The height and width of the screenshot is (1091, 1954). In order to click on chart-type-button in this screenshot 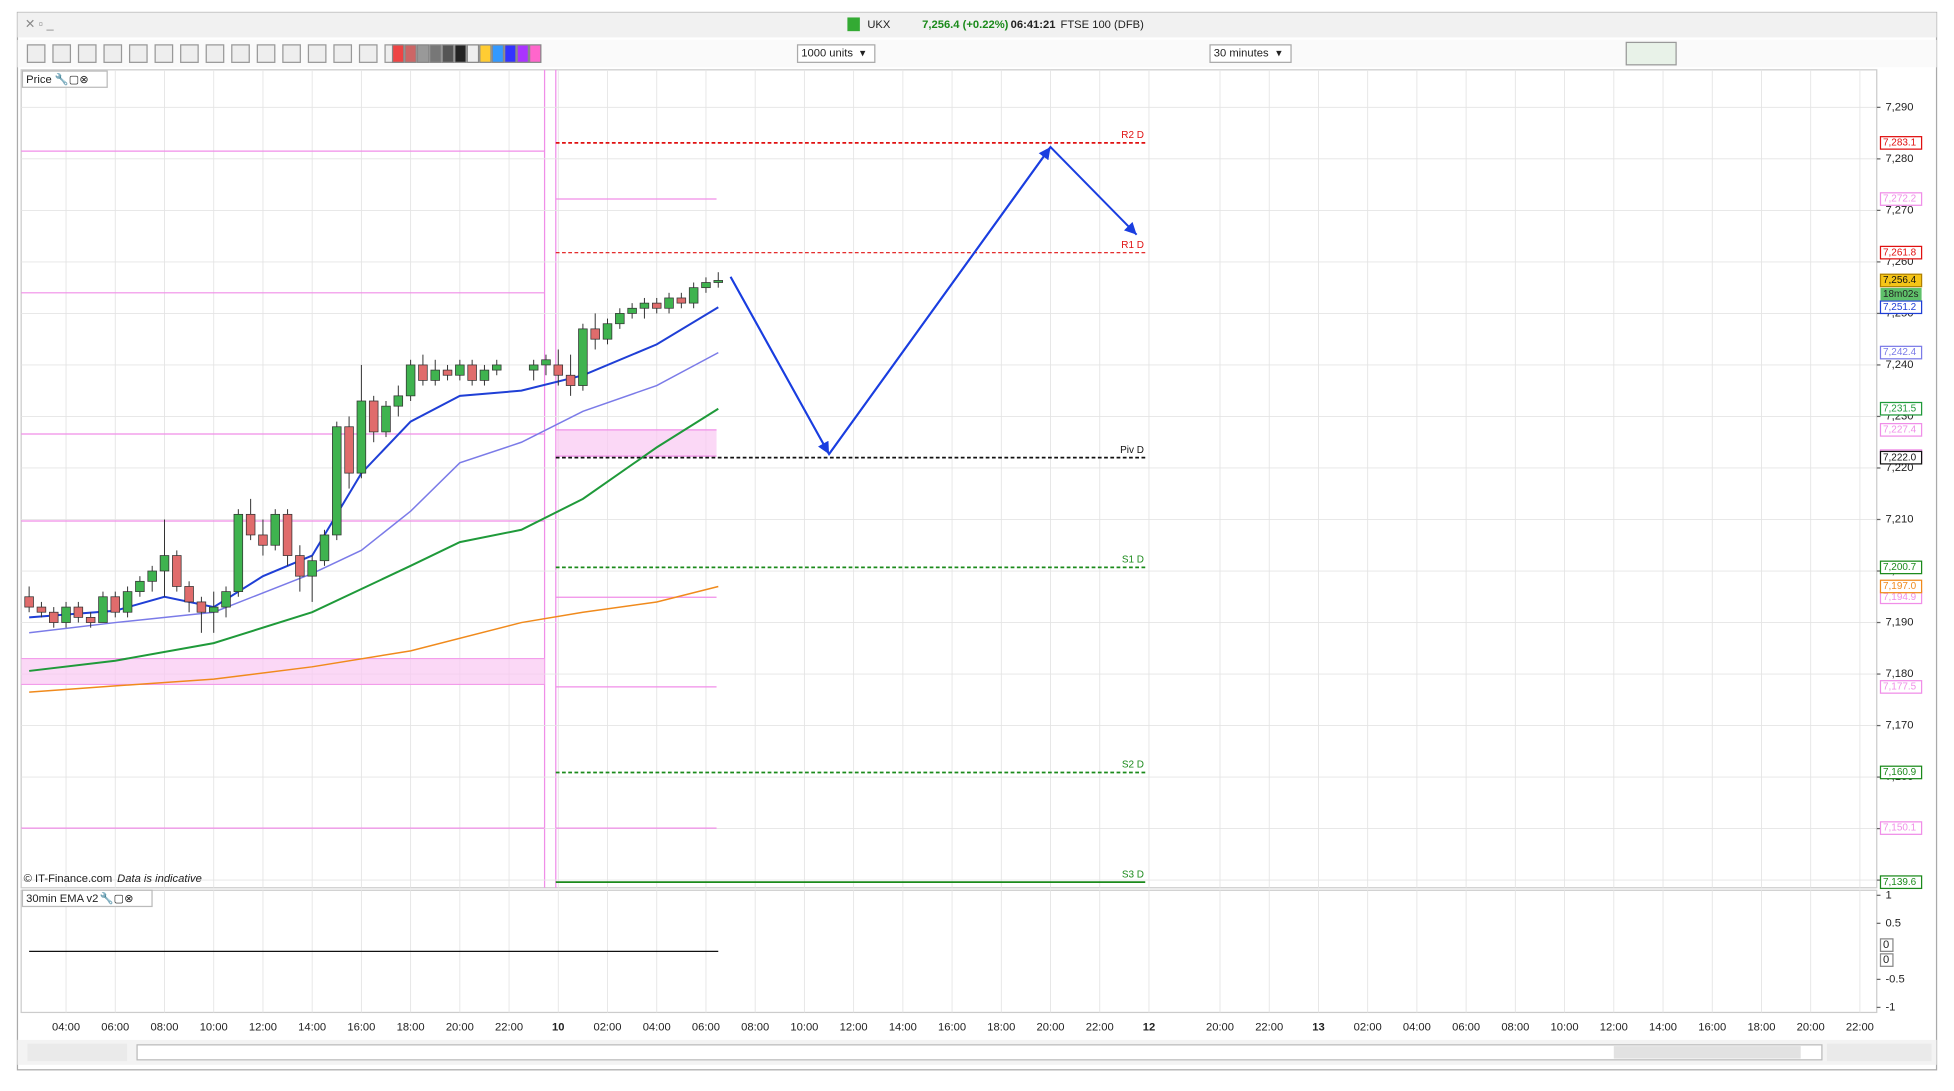, I will do `click(1651, 53)`.